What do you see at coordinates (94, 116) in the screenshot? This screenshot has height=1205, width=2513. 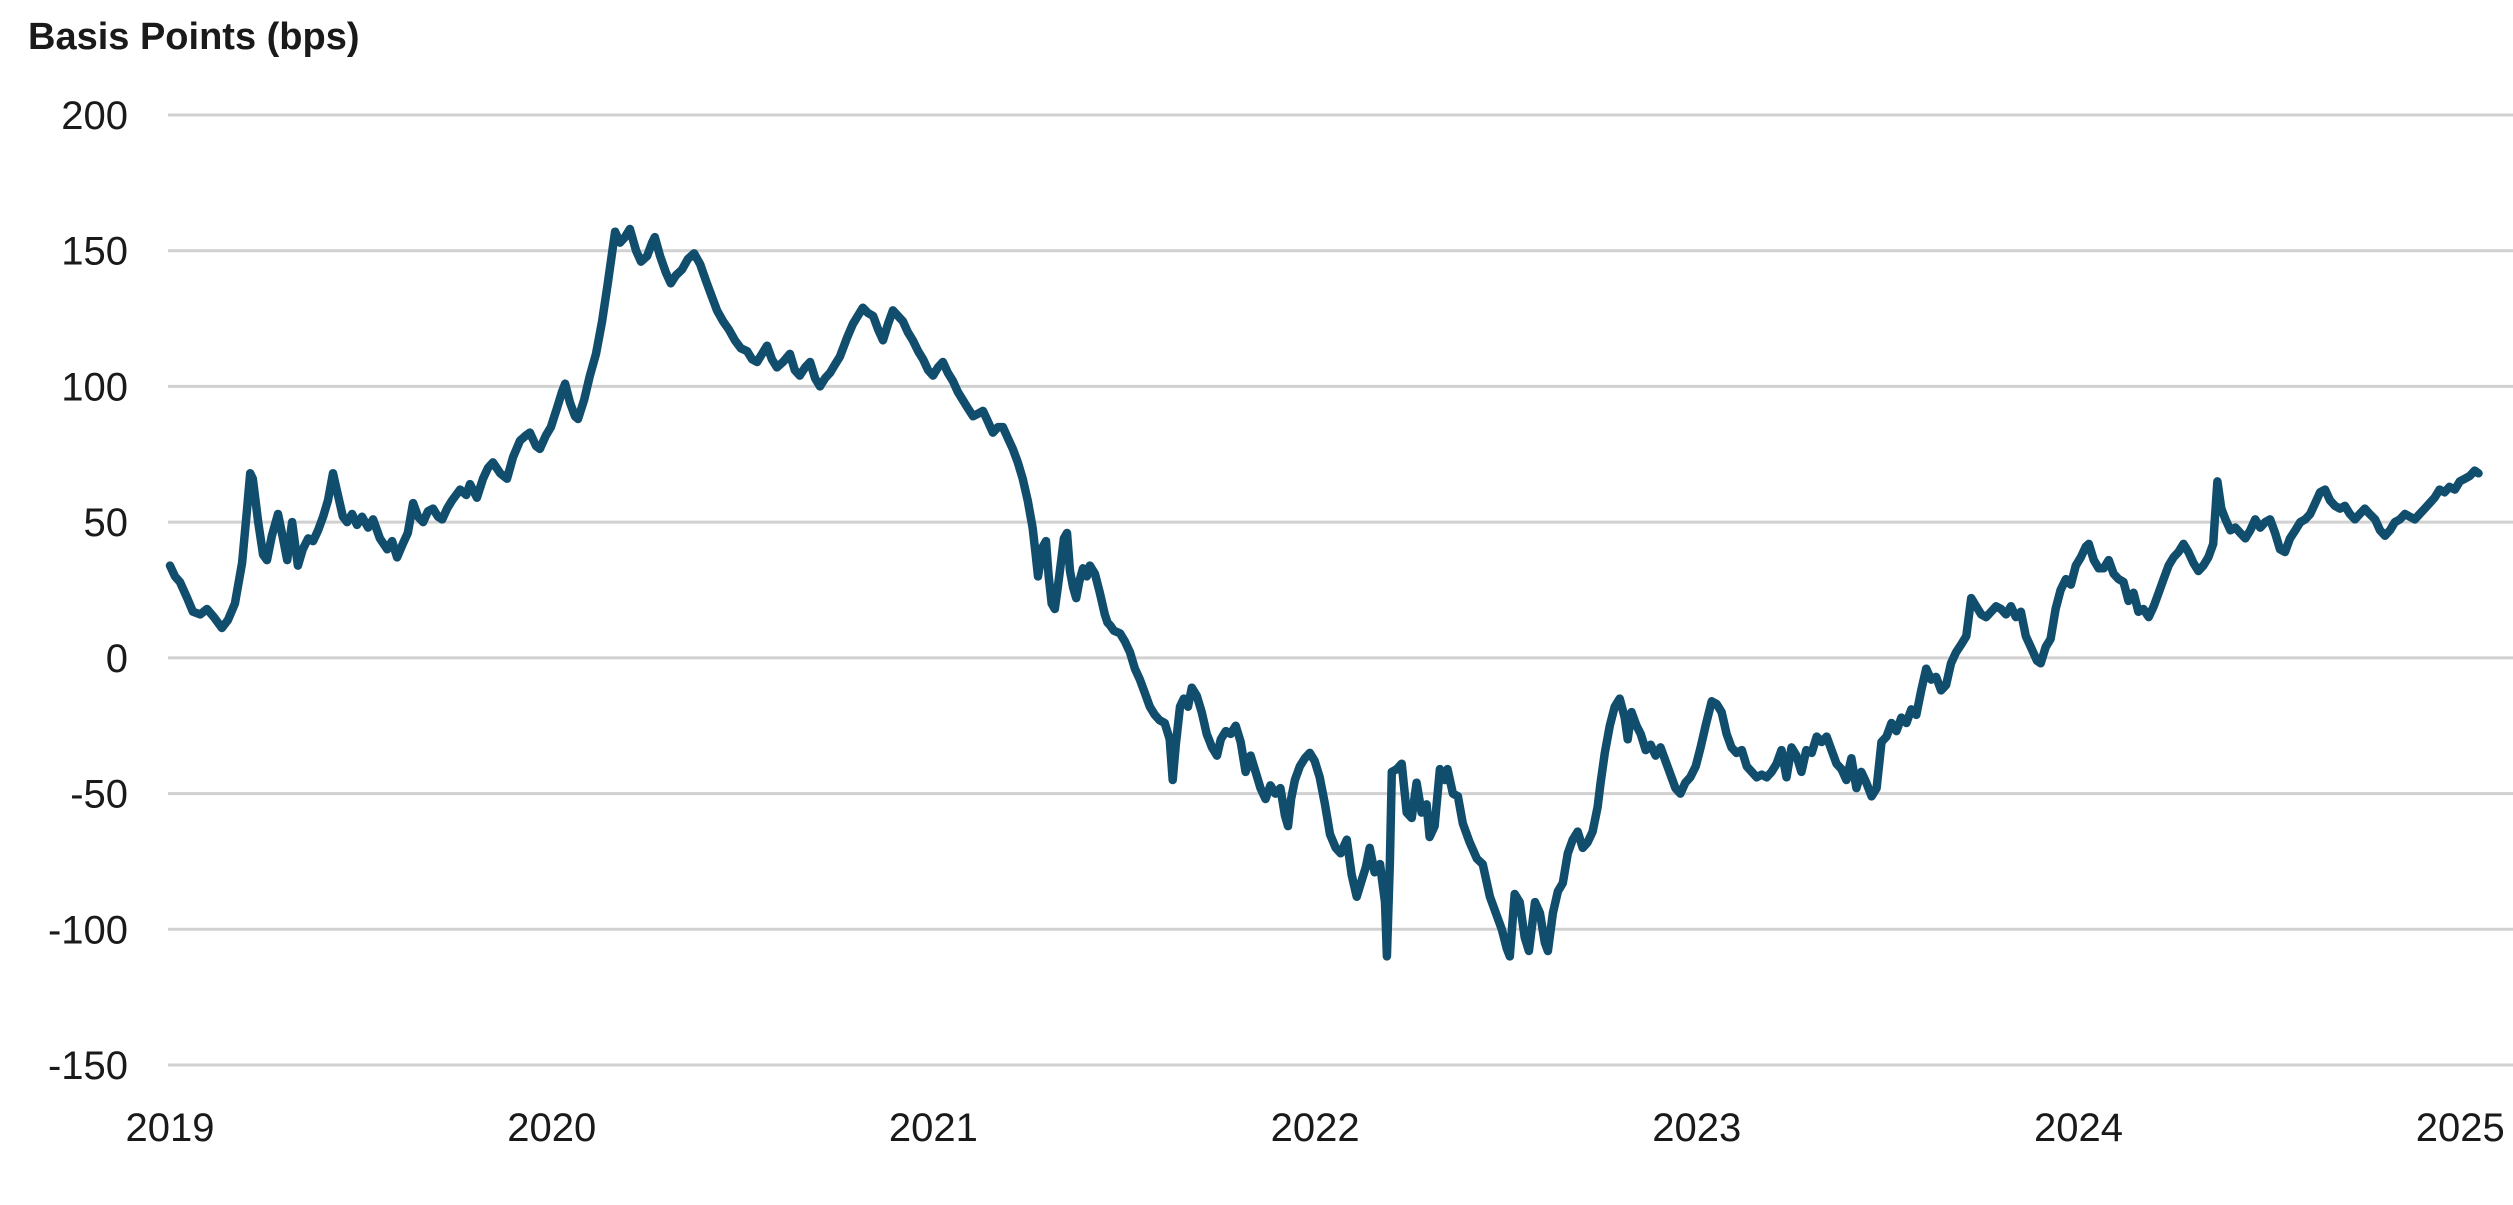 I see `y-tick-label: 200` at bounding box center [94, 116].